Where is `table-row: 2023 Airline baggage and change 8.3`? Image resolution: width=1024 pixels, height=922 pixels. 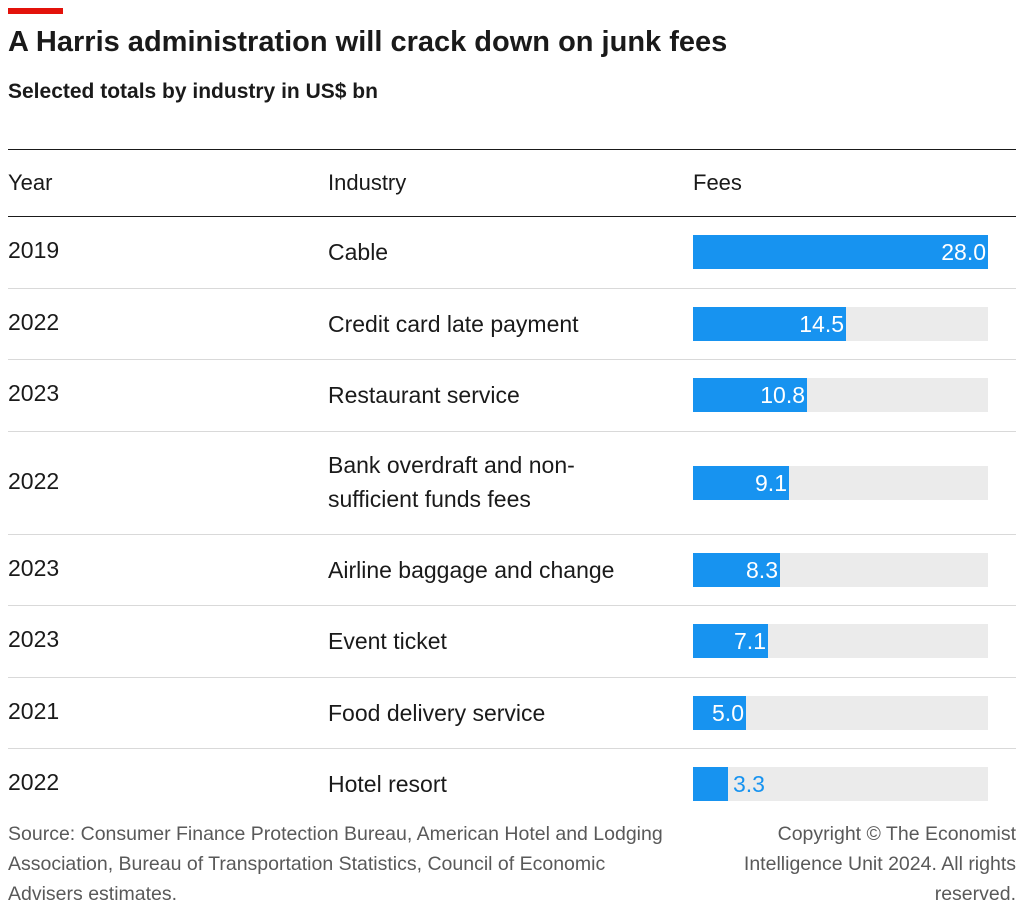
table-row: 2023 Airline baggage and change 8.3 is located at coordinates (512, 570).